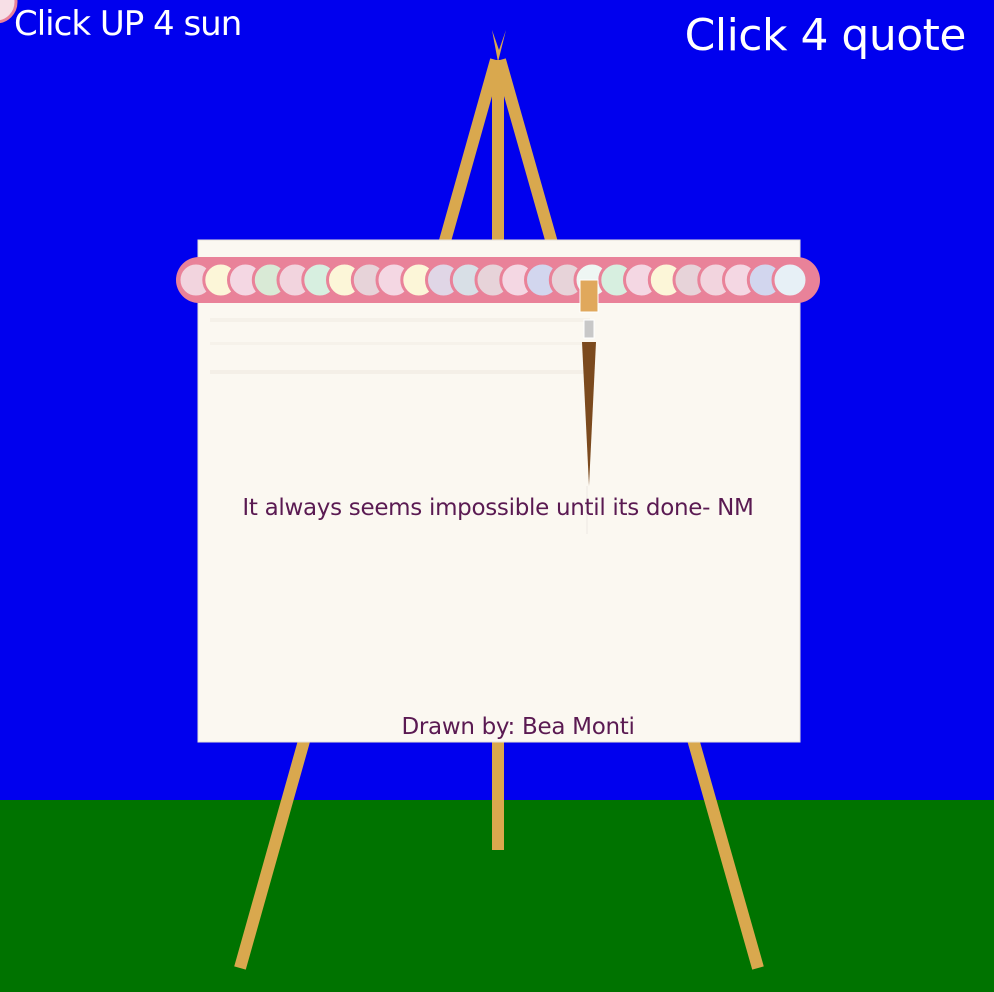 The width and height of the screenshot is (994, 992). What do you see at coordinates (517, 727) in the screenshot?
I see `credit-text: Drawn by: Bea Monti` at bounding box center [517, 727].